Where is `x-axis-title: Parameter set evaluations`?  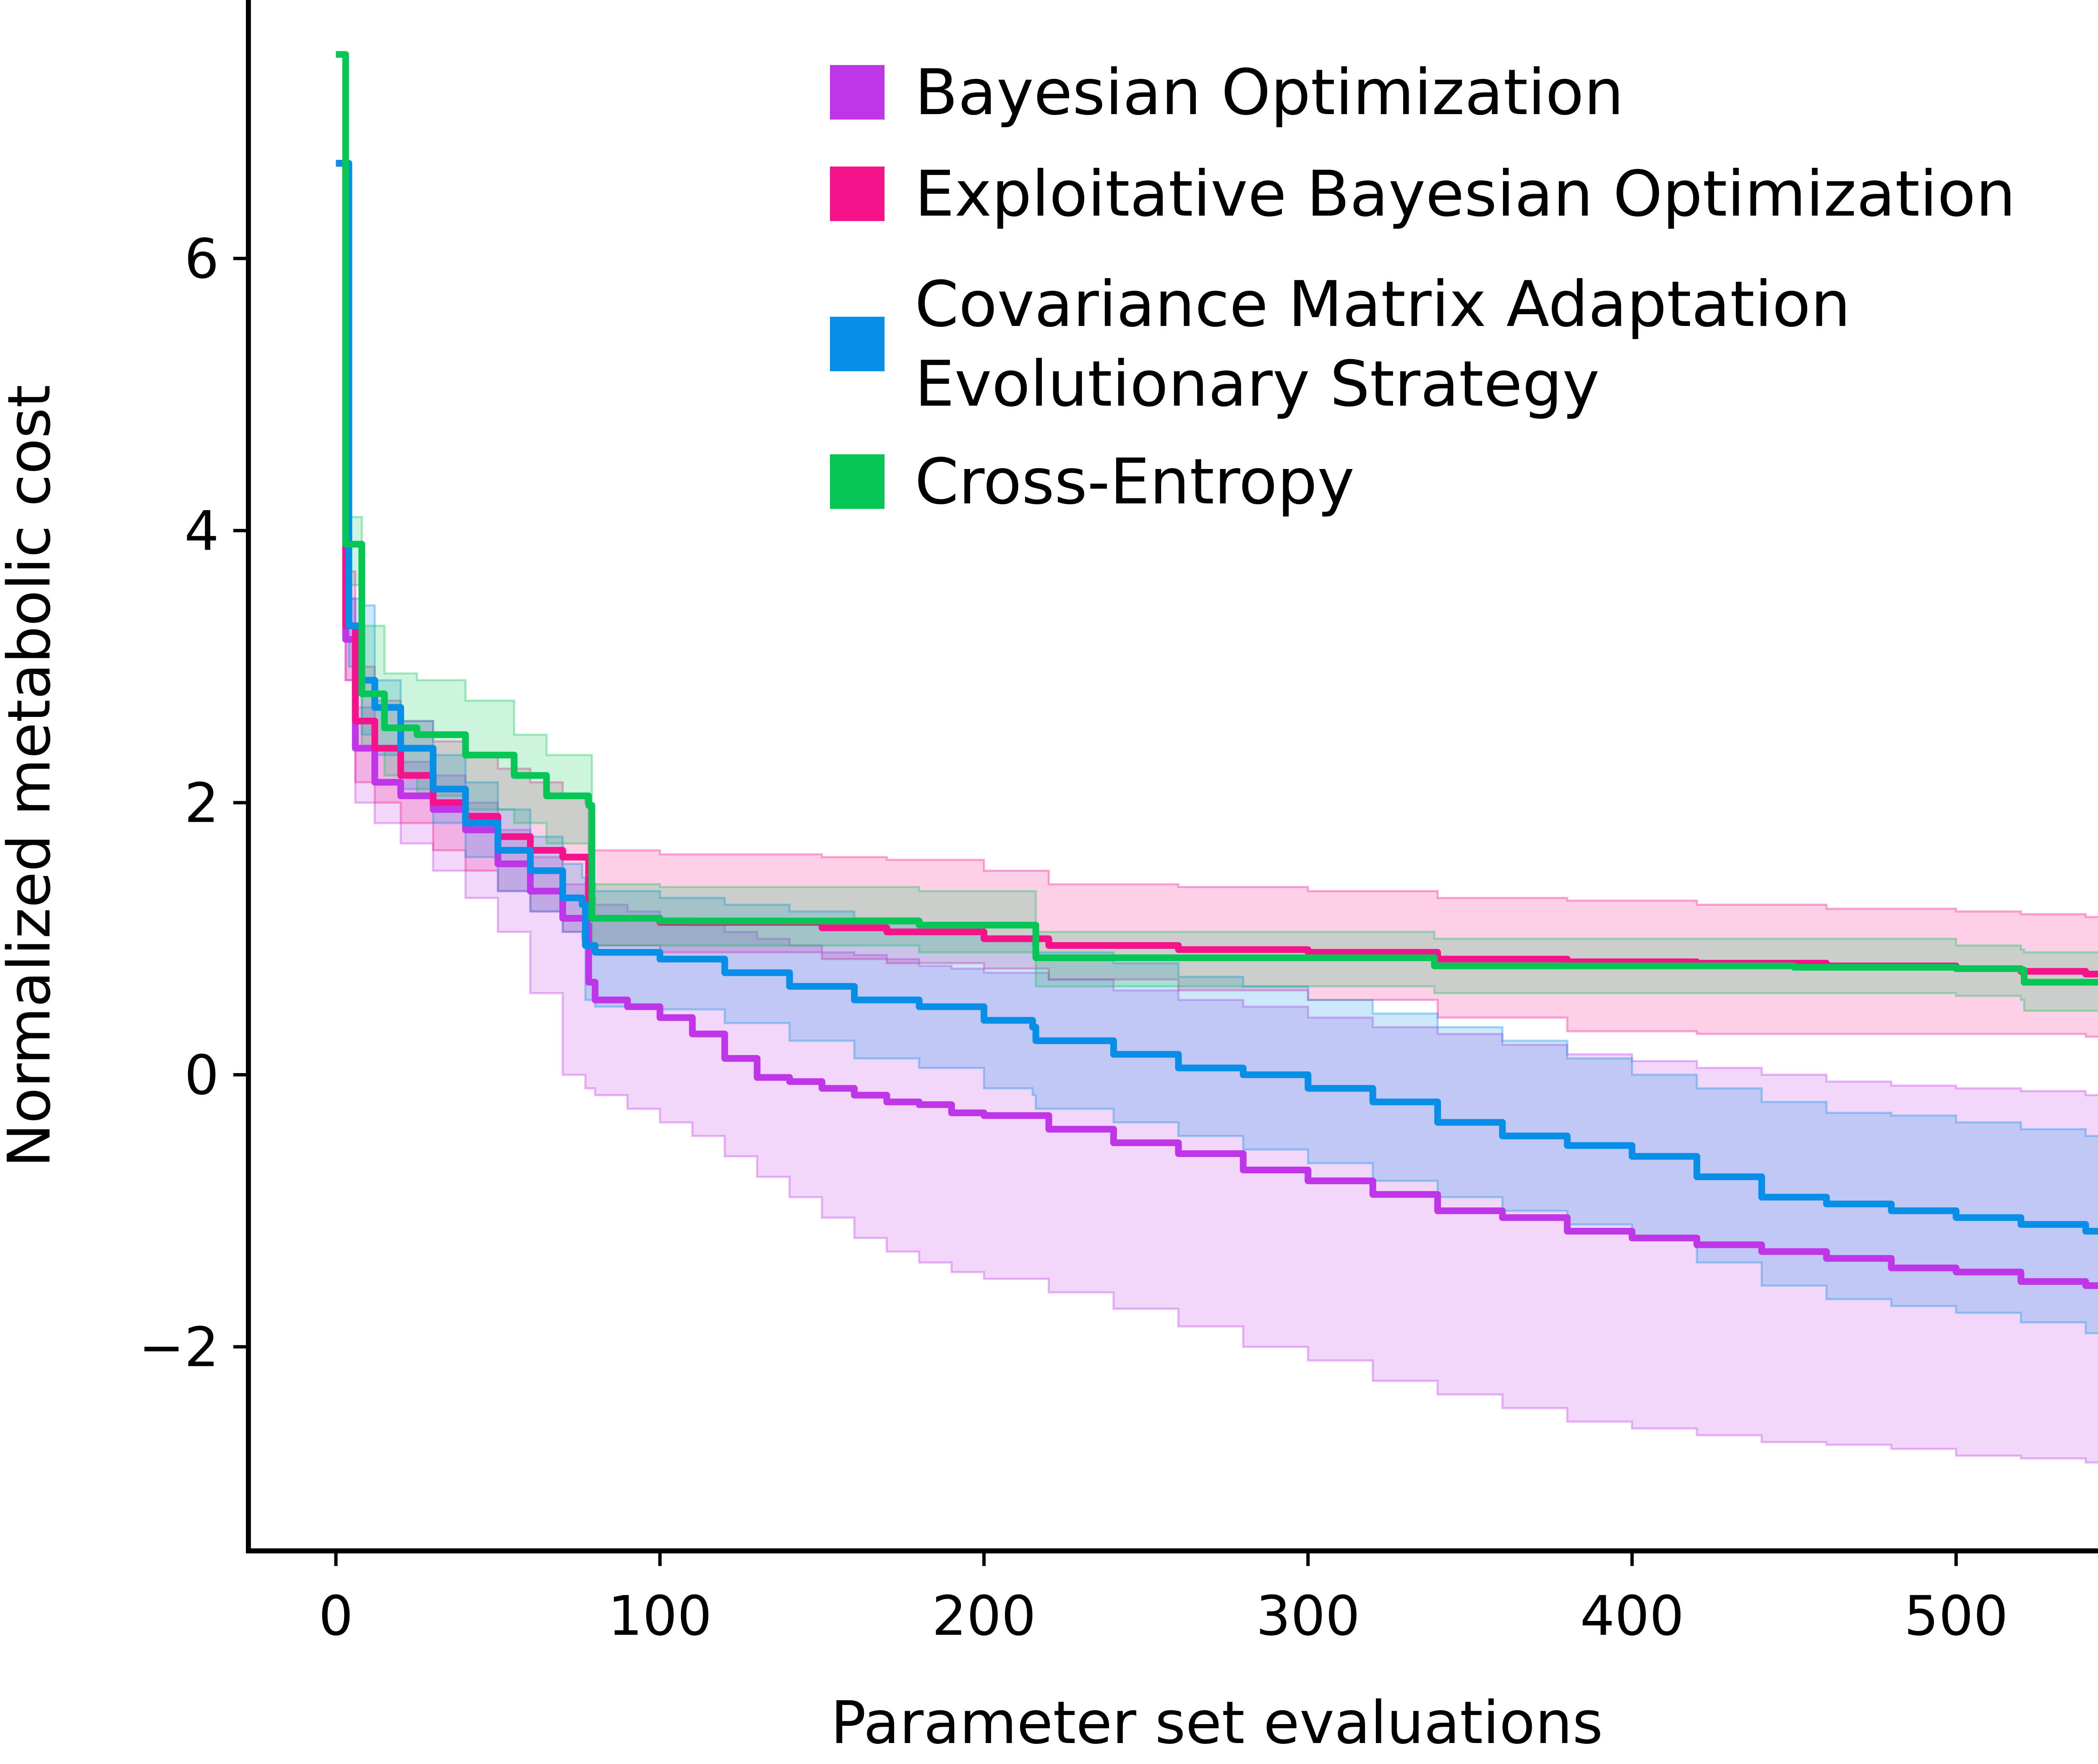
x-axis-title: Parameter set evaluations is located at coordinates (1217, 1723).